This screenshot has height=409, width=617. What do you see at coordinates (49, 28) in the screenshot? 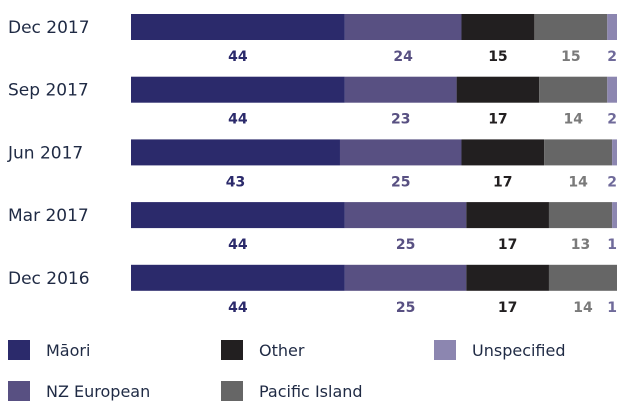
I see `category-label-dec-2017: Dec 2017` at bounding box center [49, 28].